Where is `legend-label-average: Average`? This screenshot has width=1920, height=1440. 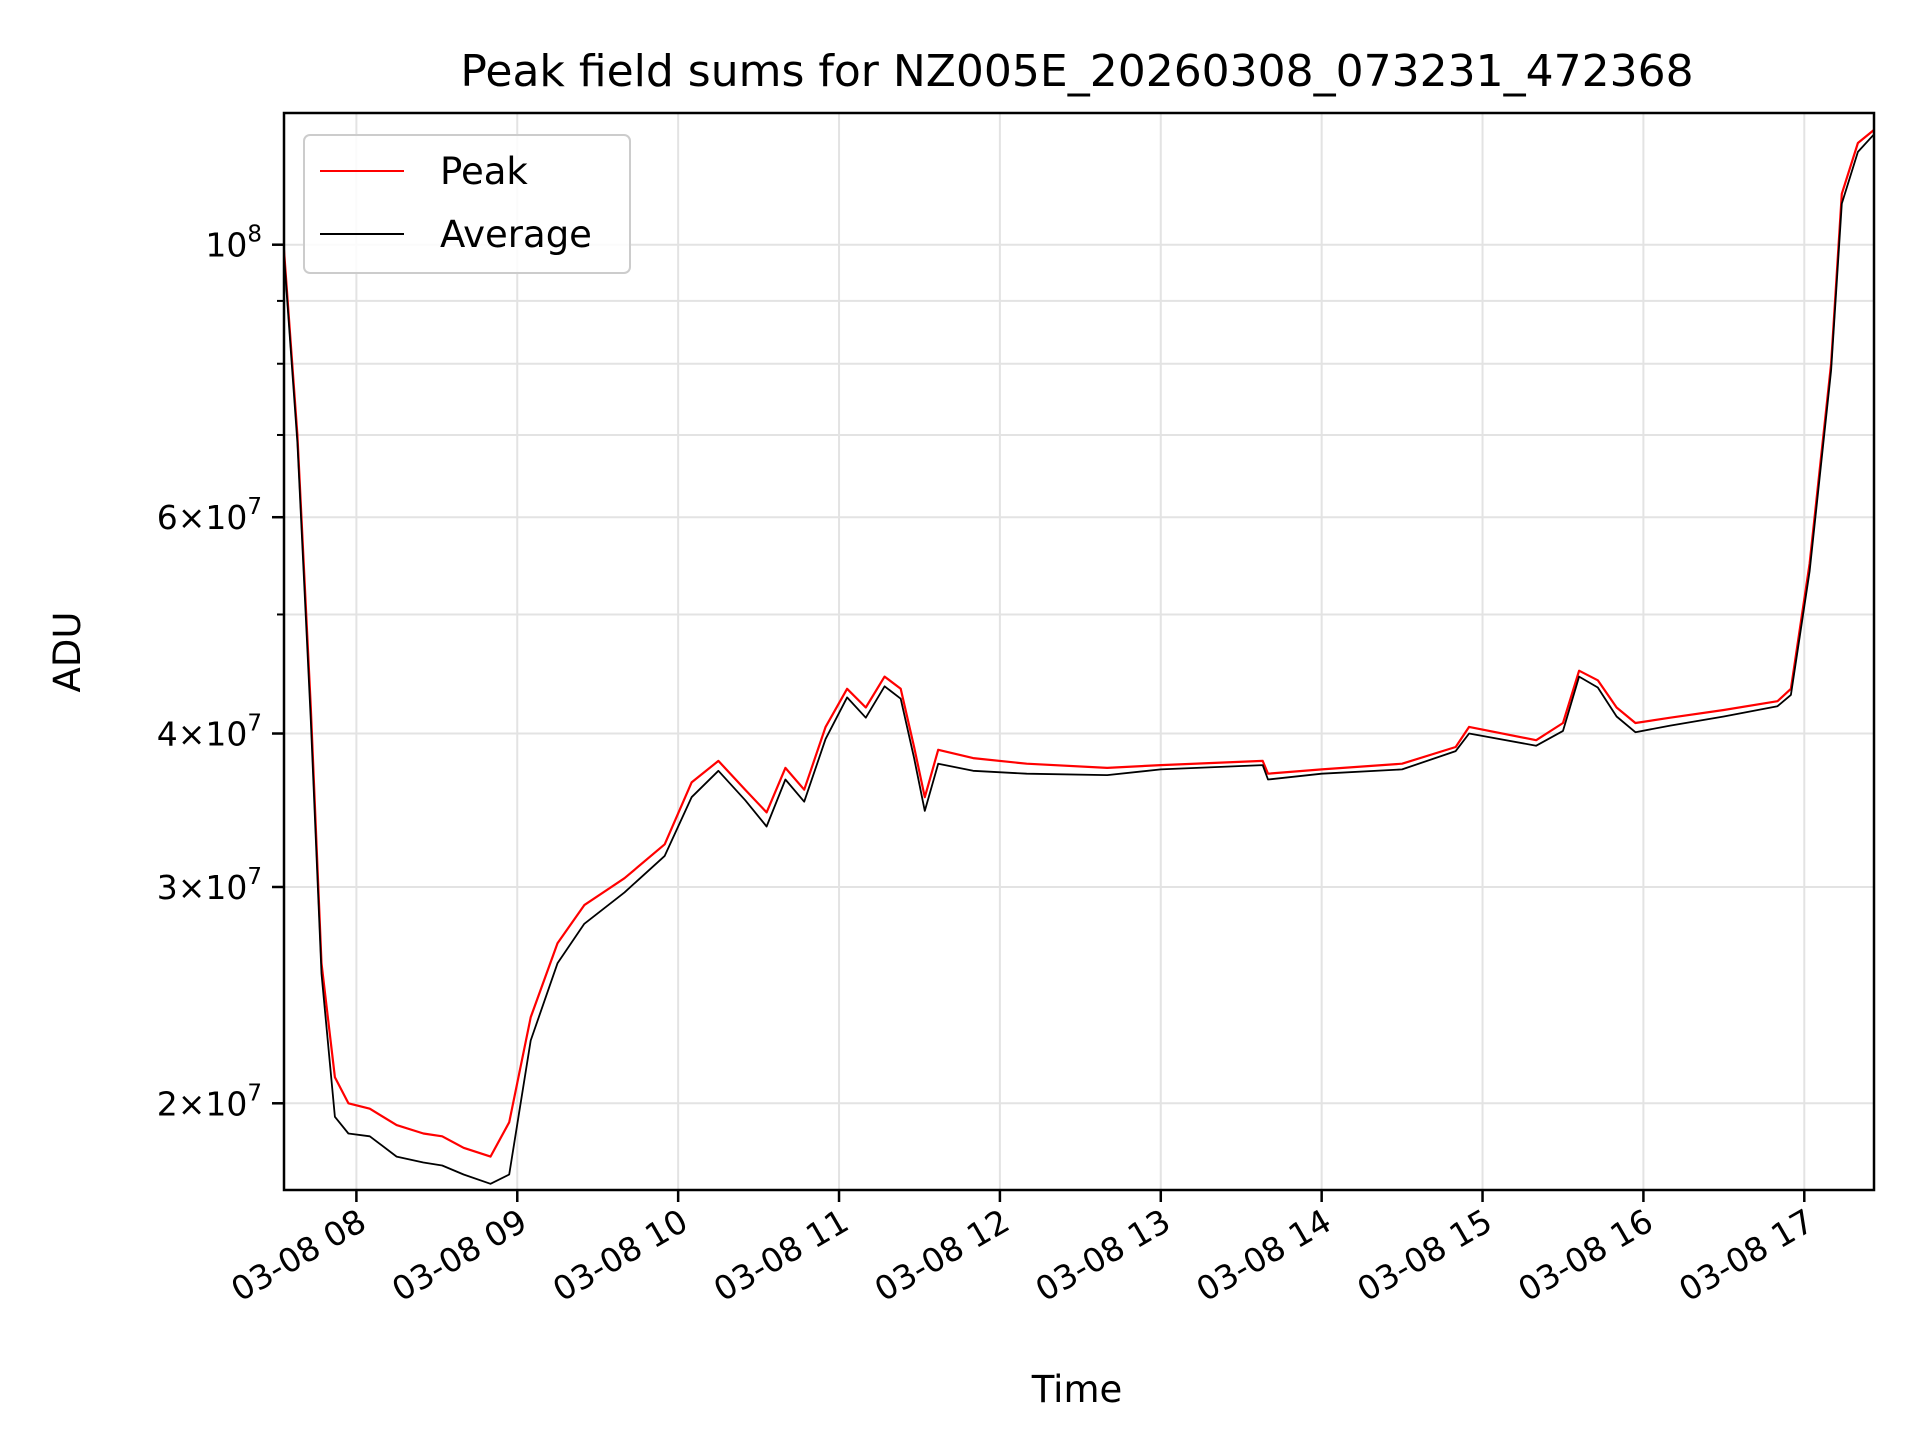
legend-label-average: Average is located at coordinates (516, 234).